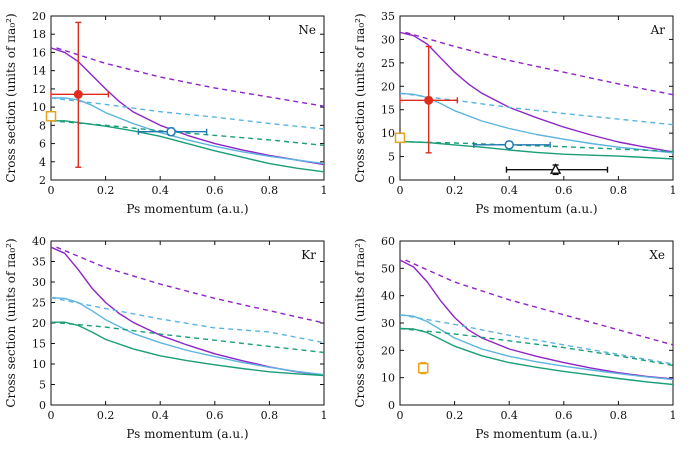  Describe the element at coordinates (39, 52) in the screenshot. I see `y-tick-label: 16` at that location.